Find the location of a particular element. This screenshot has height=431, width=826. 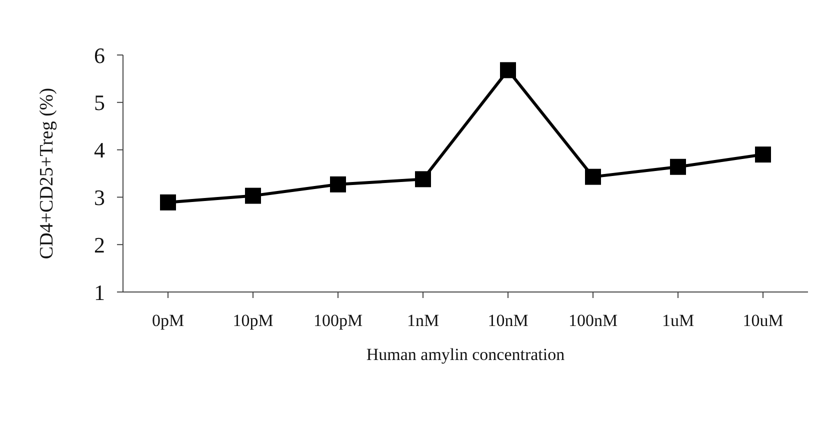

x-tick-label: 100pM is located at coordinates (338, 320).